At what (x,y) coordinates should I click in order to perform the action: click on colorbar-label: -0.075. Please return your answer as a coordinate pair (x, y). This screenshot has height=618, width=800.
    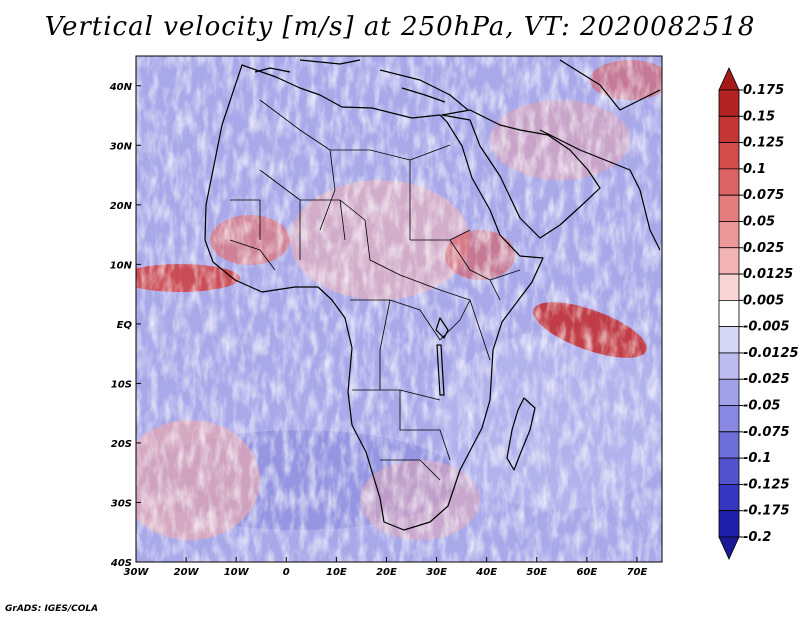
    Looking at the image, I should click on (766, 432).